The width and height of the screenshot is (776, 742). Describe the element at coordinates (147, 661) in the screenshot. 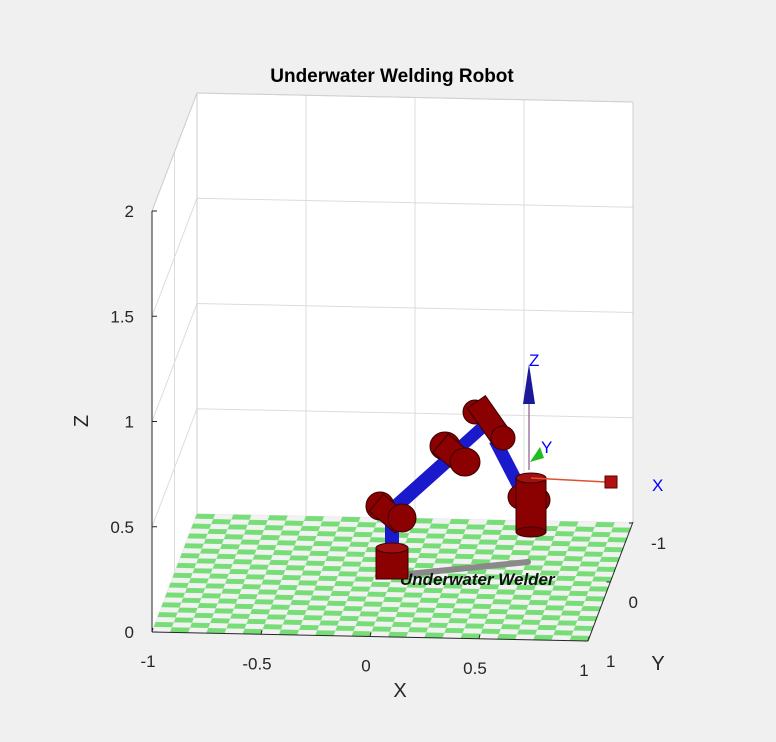

I see `x-tick-label: -1` at that location.